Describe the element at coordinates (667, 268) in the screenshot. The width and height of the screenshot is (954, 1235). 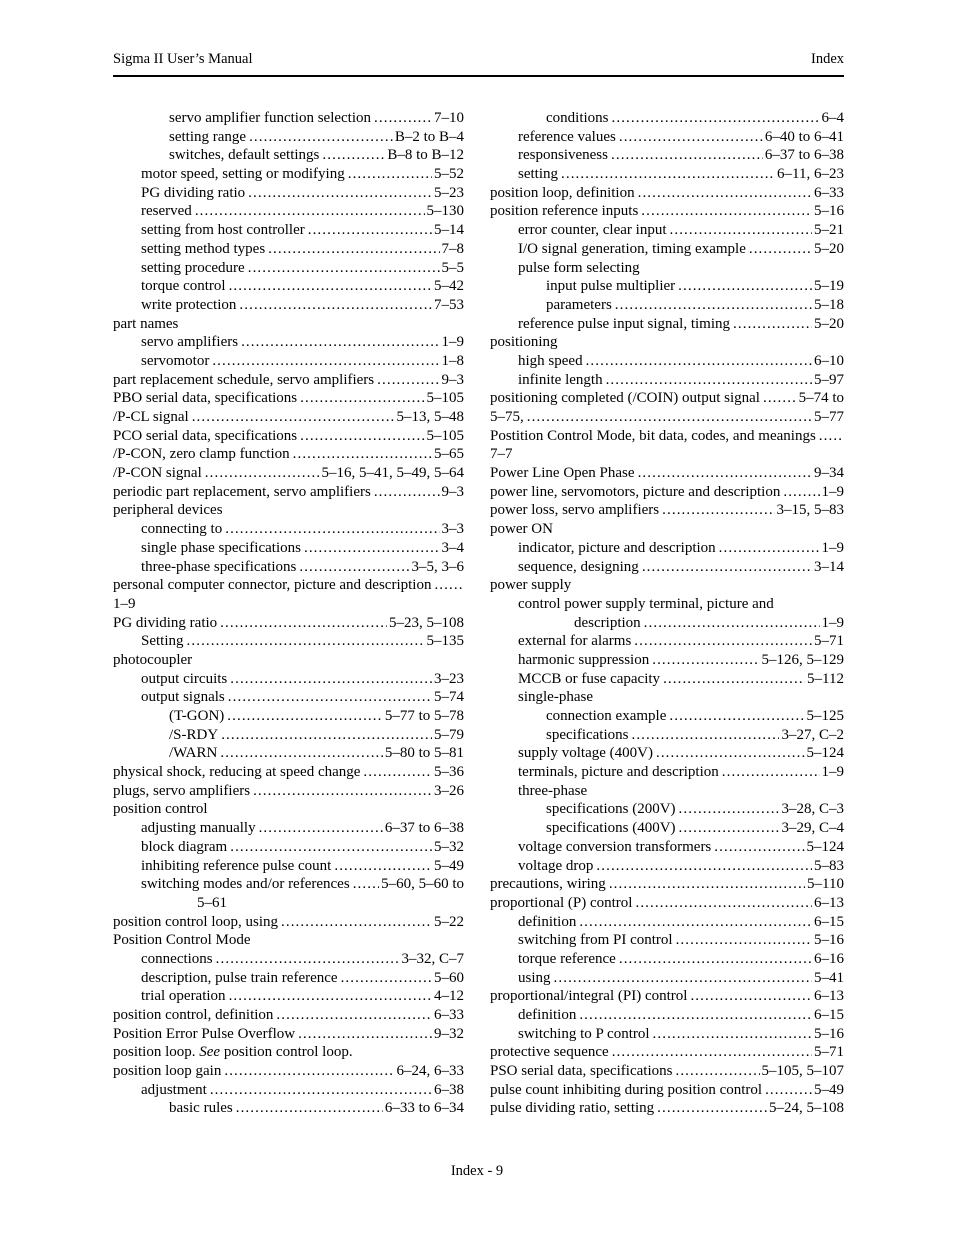
I see `index-entry: pulse form selecting` at that location.